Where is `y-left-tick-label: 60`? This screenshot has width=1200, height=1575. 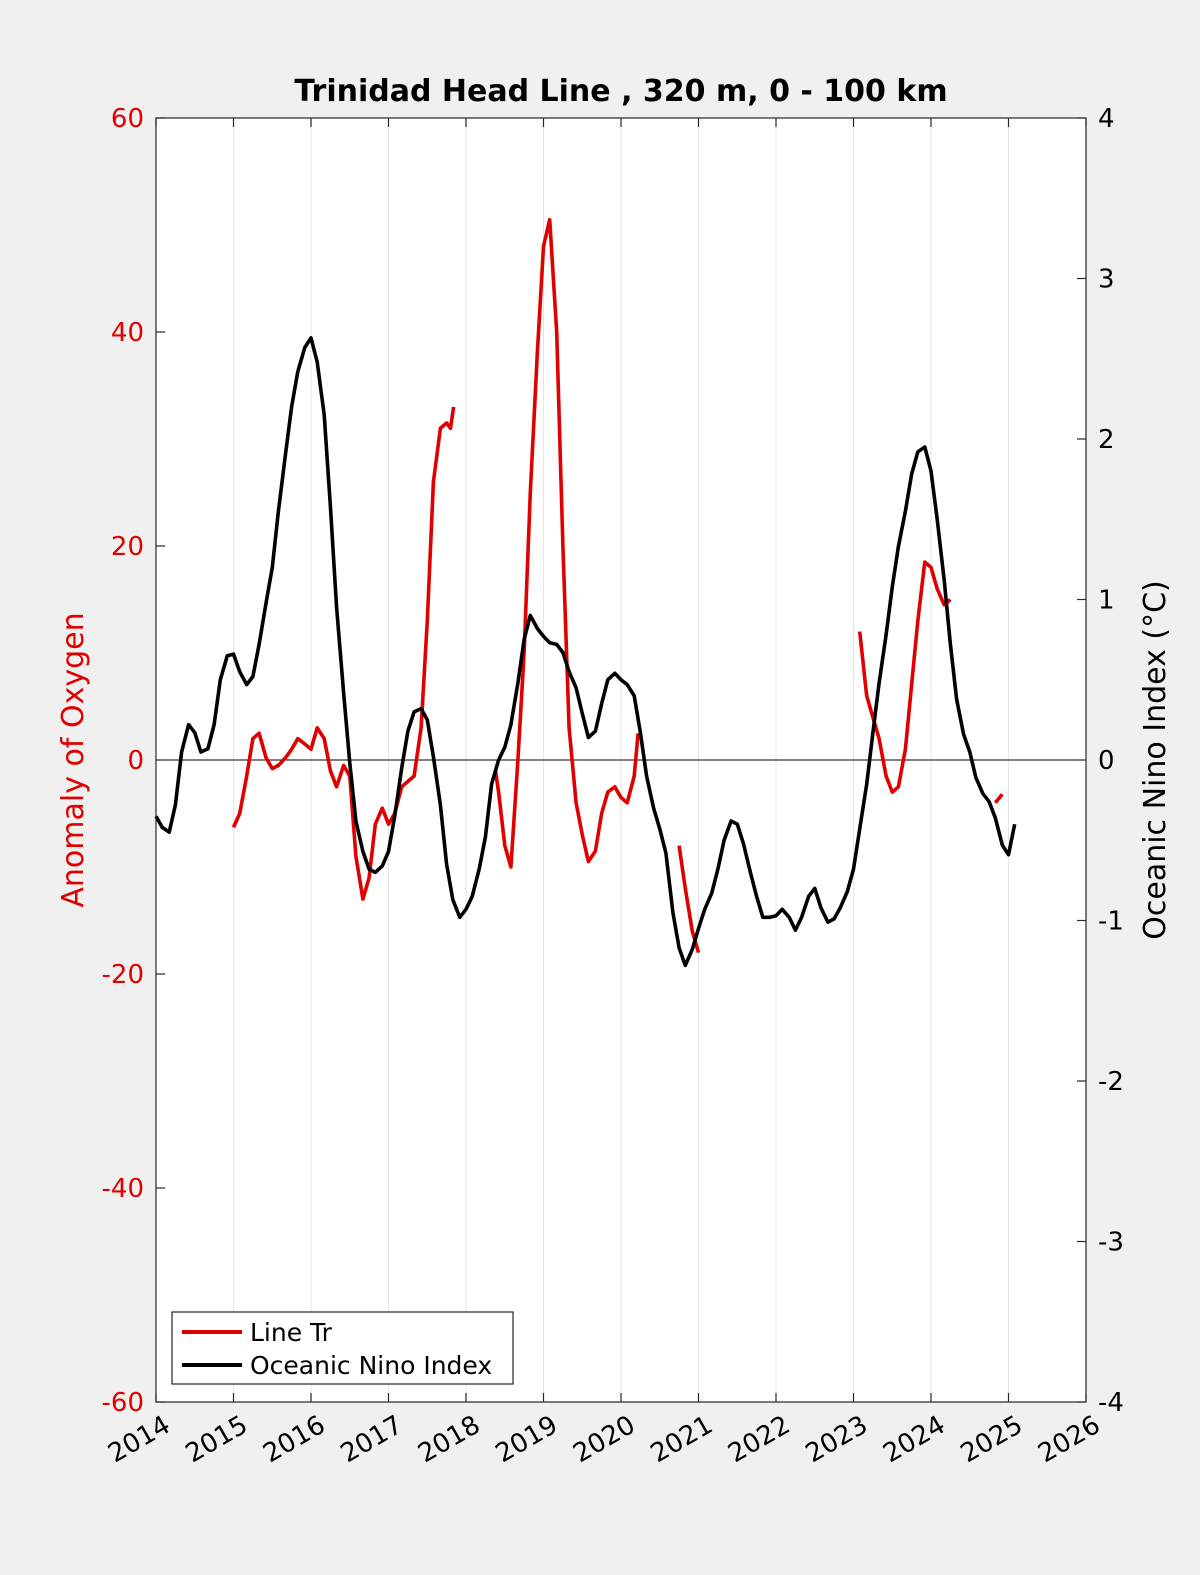 y-left-tick-label: 60 is located at coordinates (127, 119).